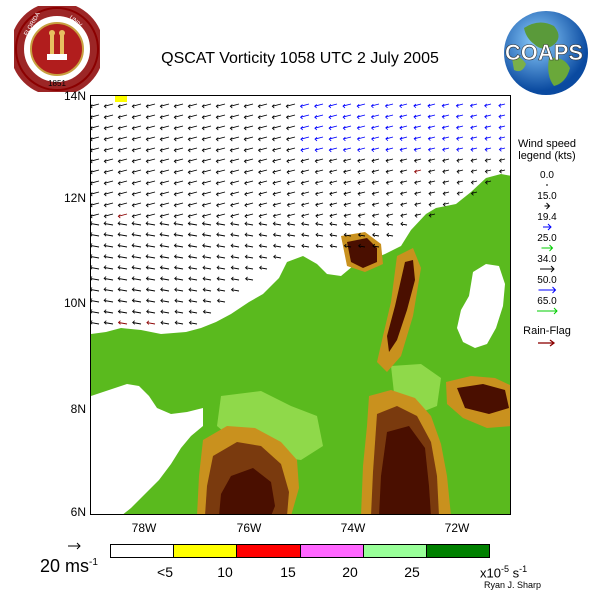 The image size is (600, 600). I want to click on y-tick-12n: 12N, so click(74, 198).